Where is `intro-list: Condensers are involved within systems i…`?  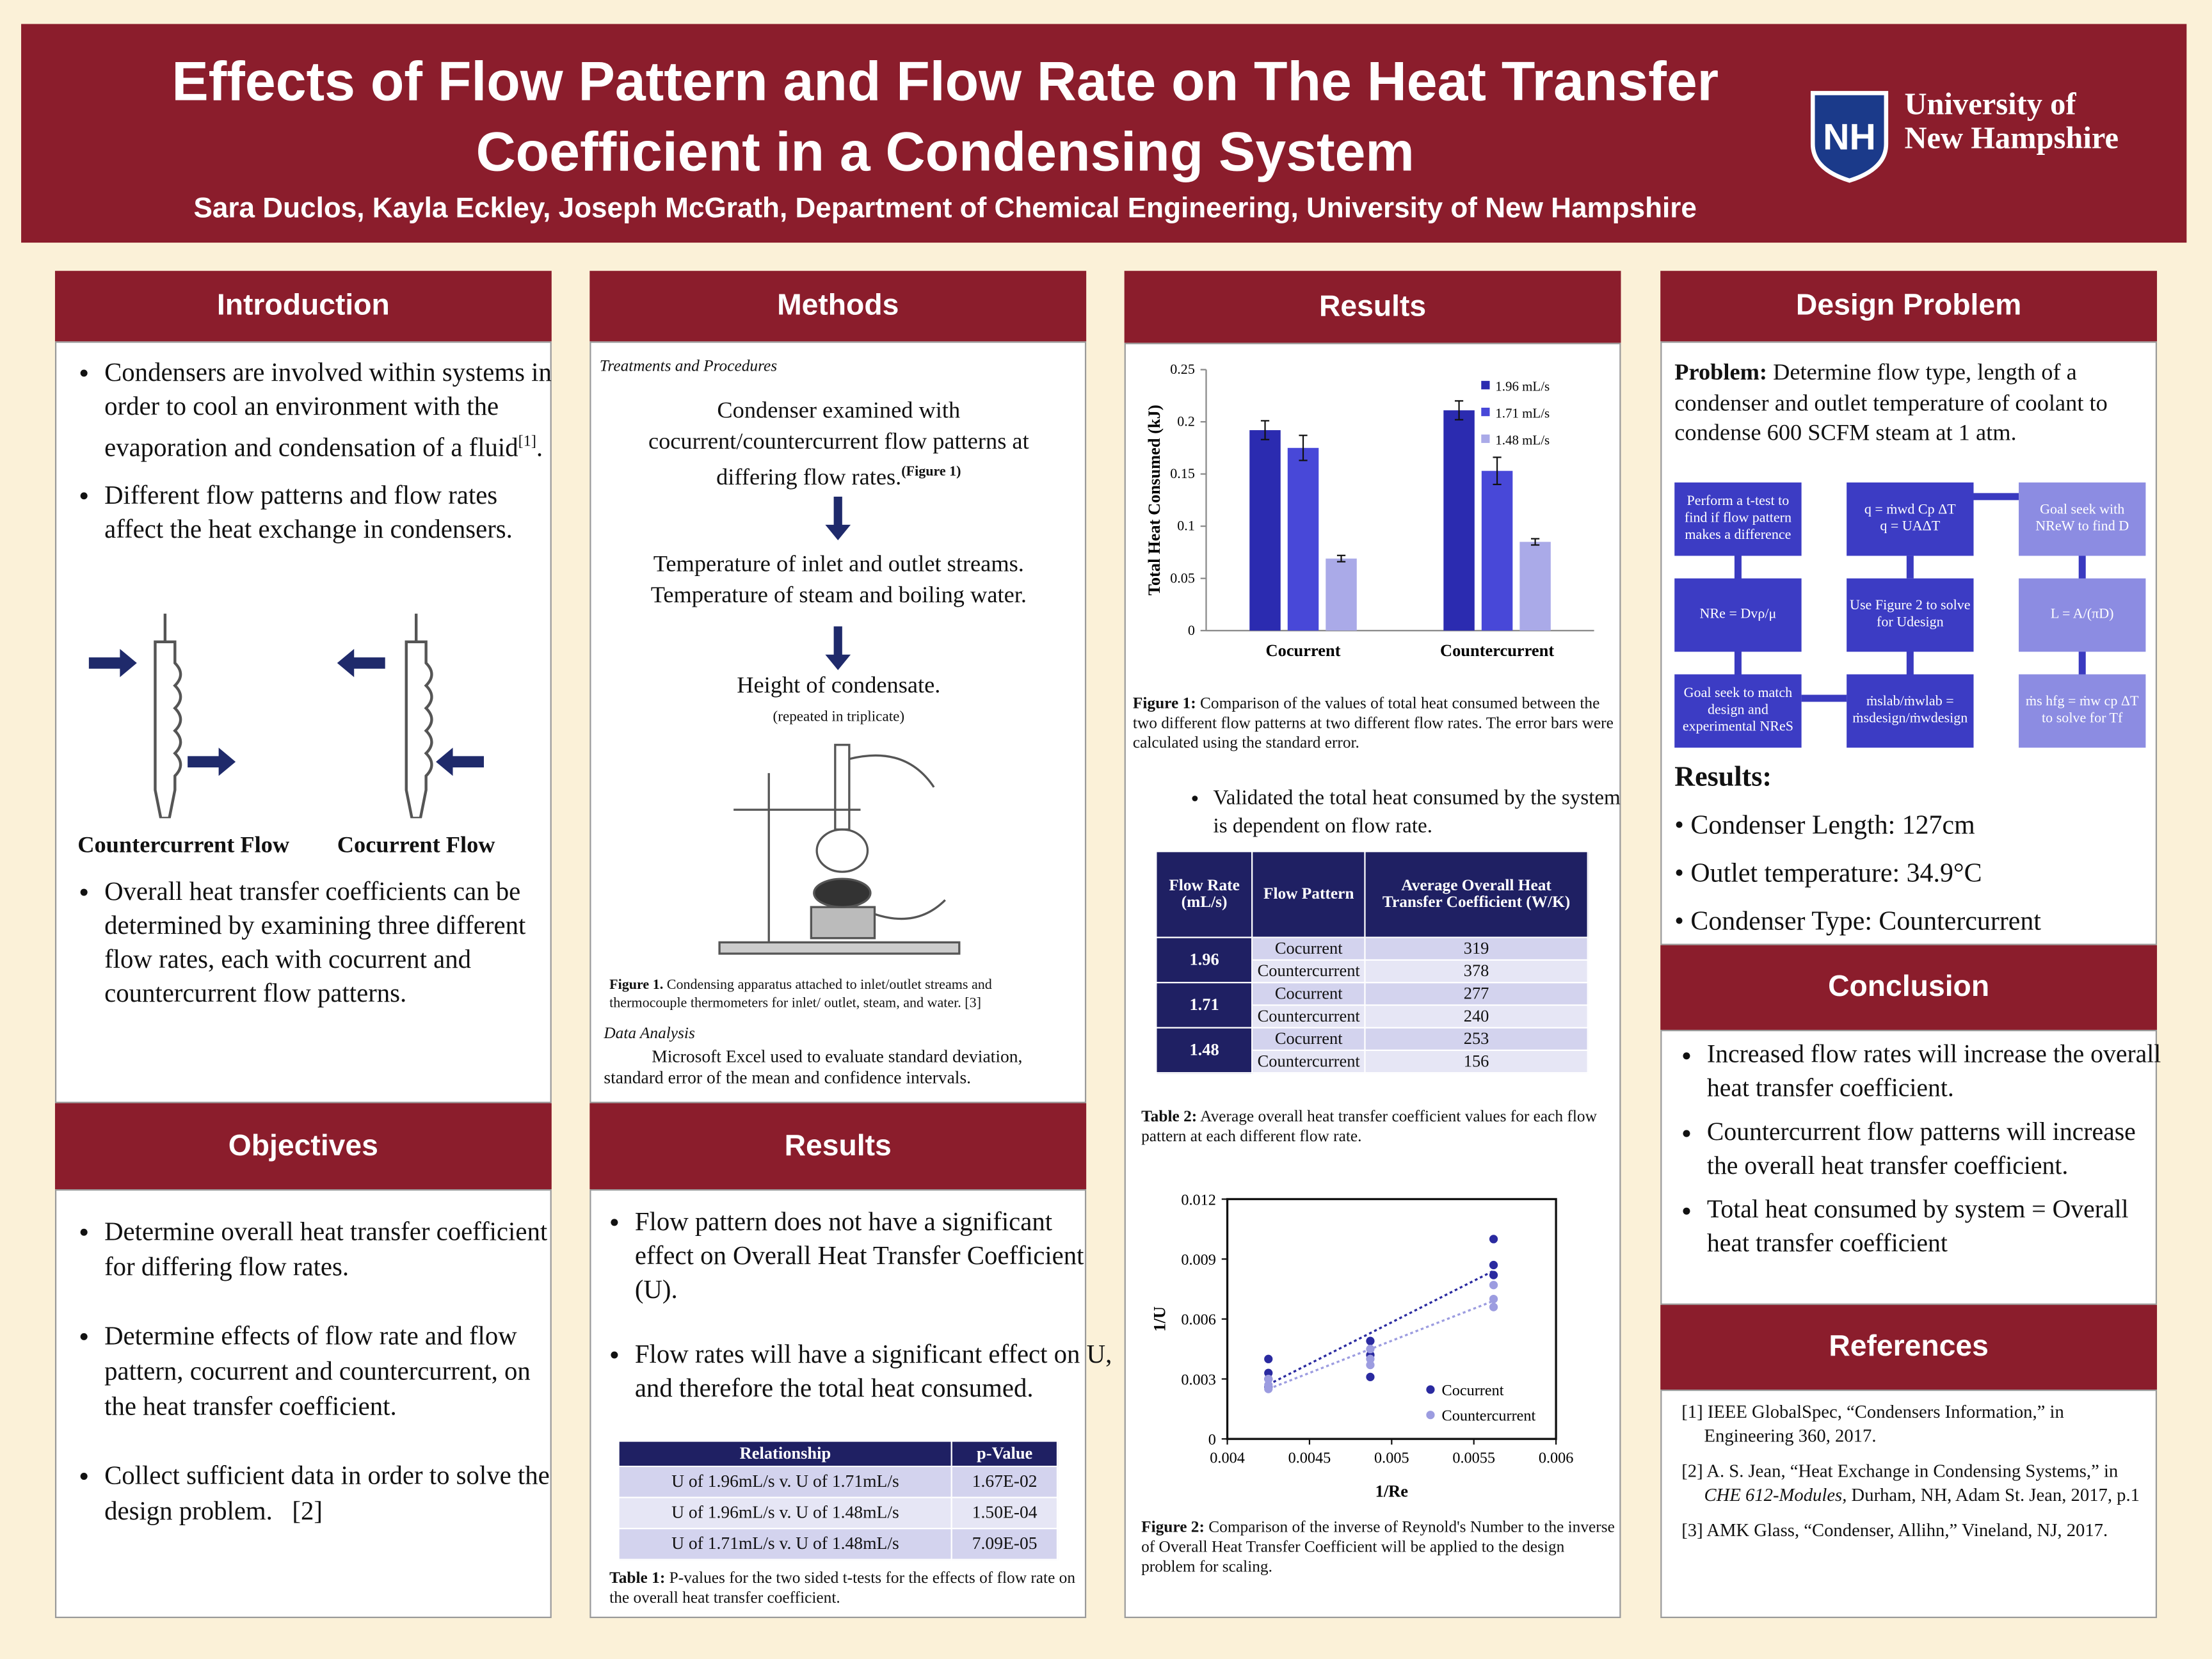 intro-list: Condensers are involved within systems i… is located at coordinates (315, 459).